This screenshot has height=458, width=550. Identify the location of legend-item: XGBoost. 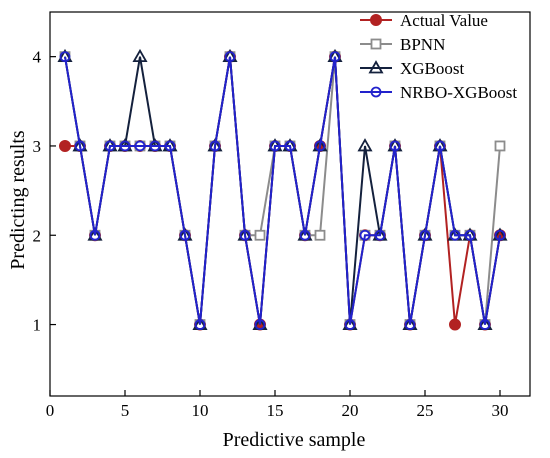
(412, 68).